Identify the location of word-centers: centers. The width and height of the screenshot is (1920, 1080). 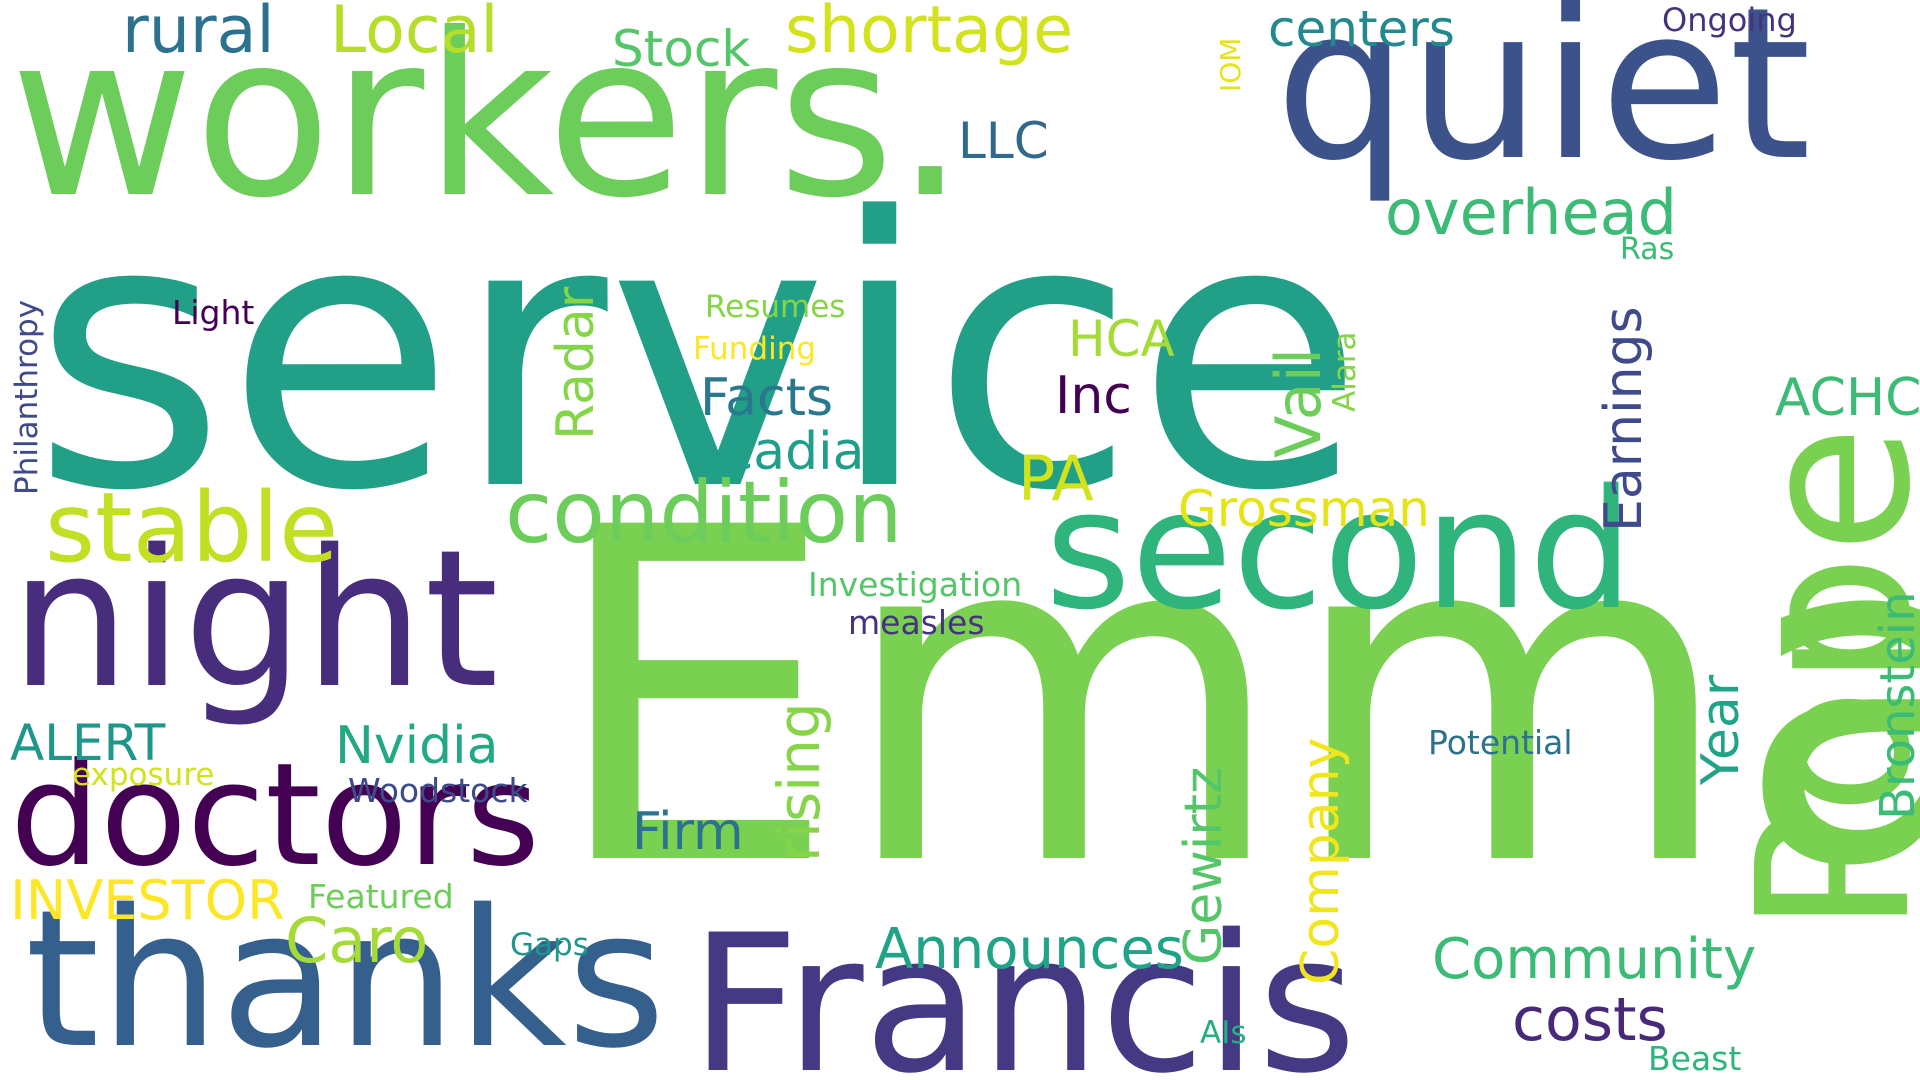
(1361, 29).